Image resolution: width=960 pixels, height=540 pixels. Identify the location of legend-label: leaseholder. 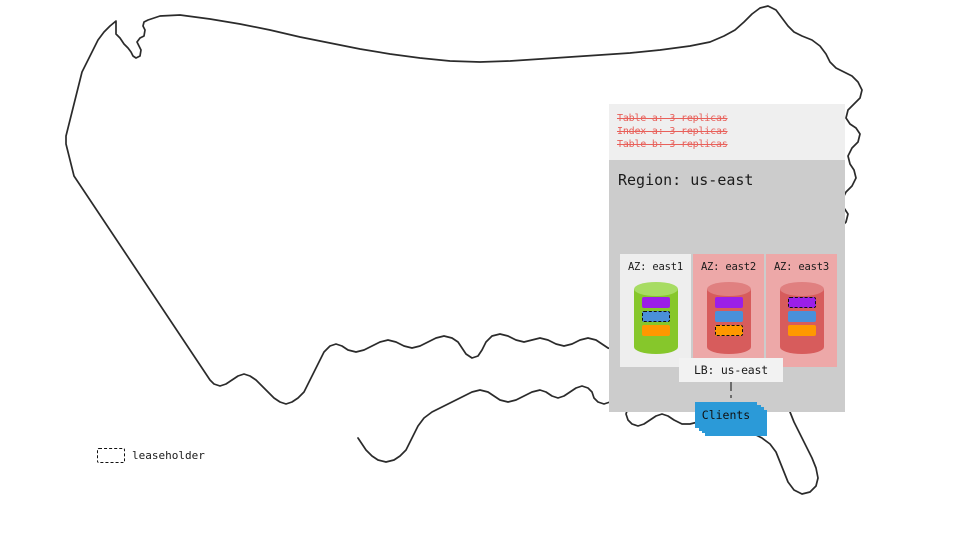
(168, 455).